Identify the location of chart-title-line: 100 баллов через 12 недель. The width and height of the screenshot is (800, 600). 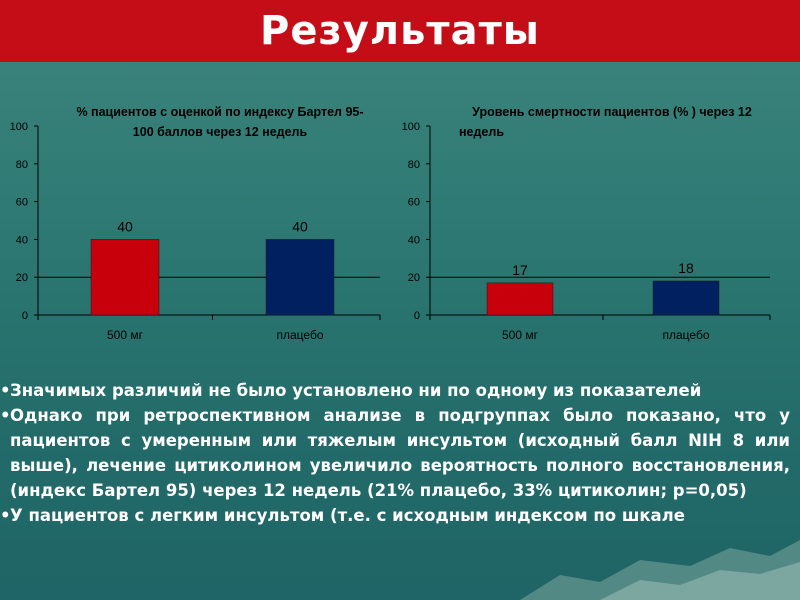
(220, 132).